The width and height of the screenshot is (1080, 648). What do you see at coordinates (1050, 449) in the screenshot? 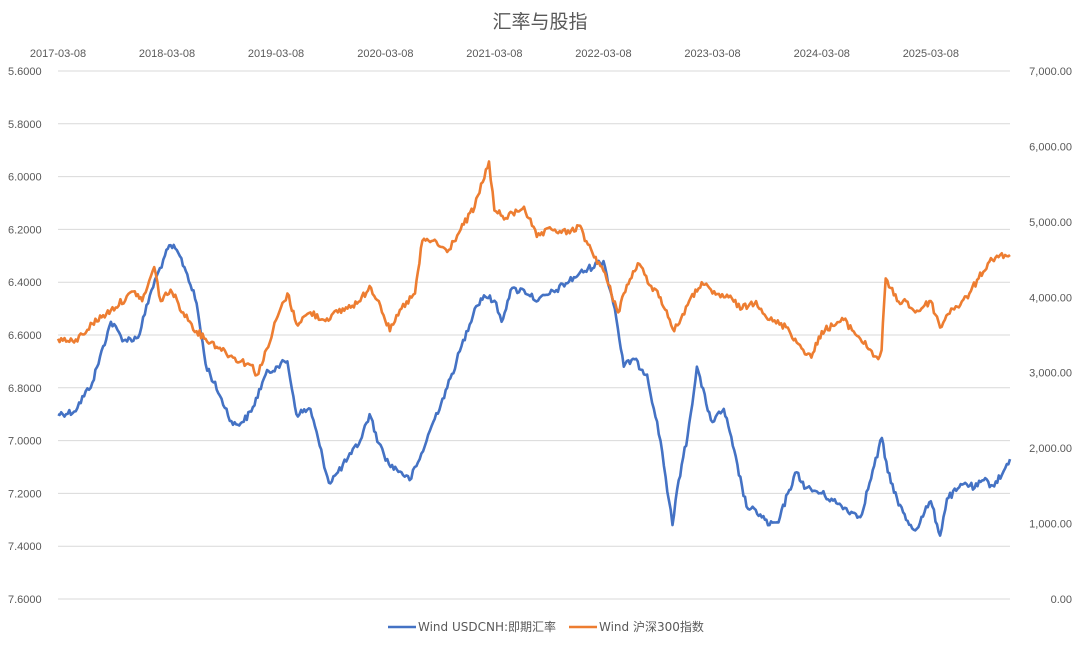
I see `y-right-tick-label: 2,000.00` at bounding box center [1050, 449].